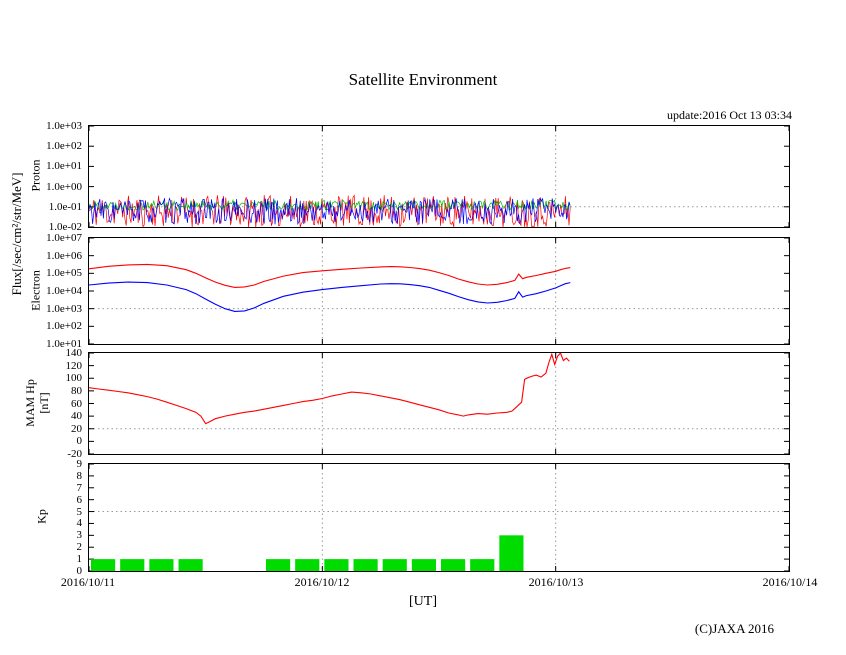 The width and height of the screenshot is (846, 655). Describe the element at coordinates (79, 547) in the screenshot. I see `kp-ytick-label: 2` at that location.